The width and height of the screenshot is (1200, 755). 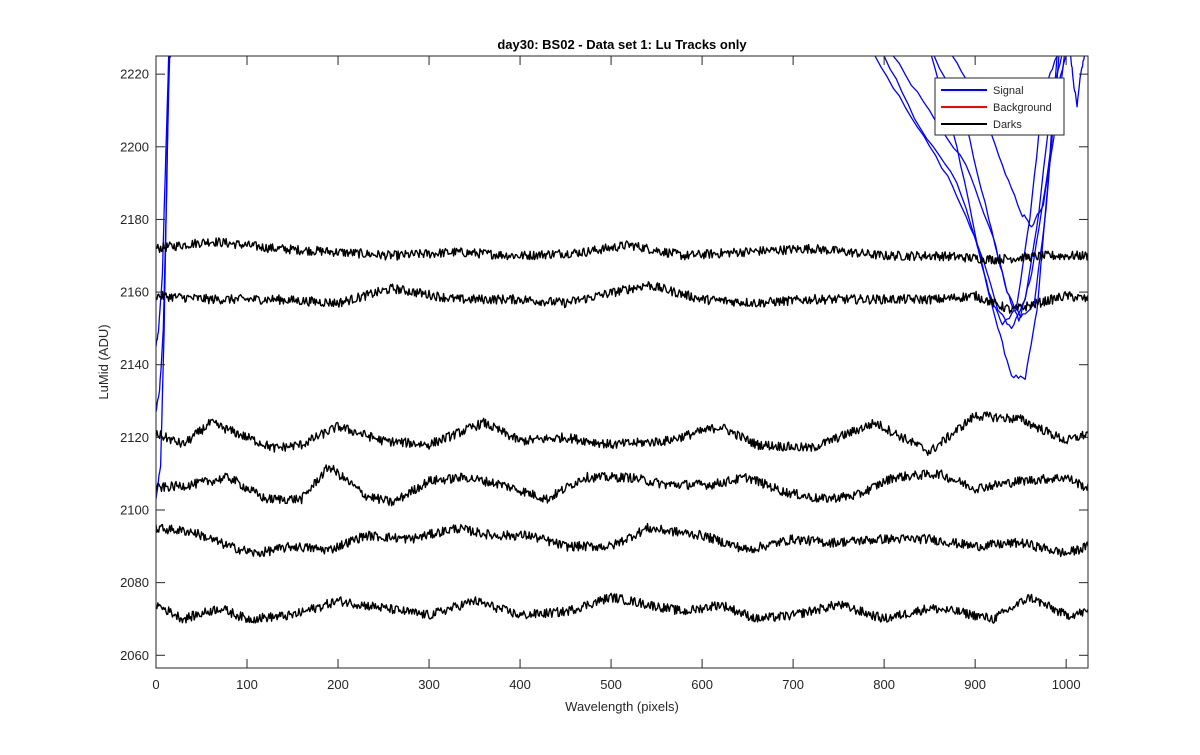 I want to click on x-tick-label: 600, so click(x=702, y=684).